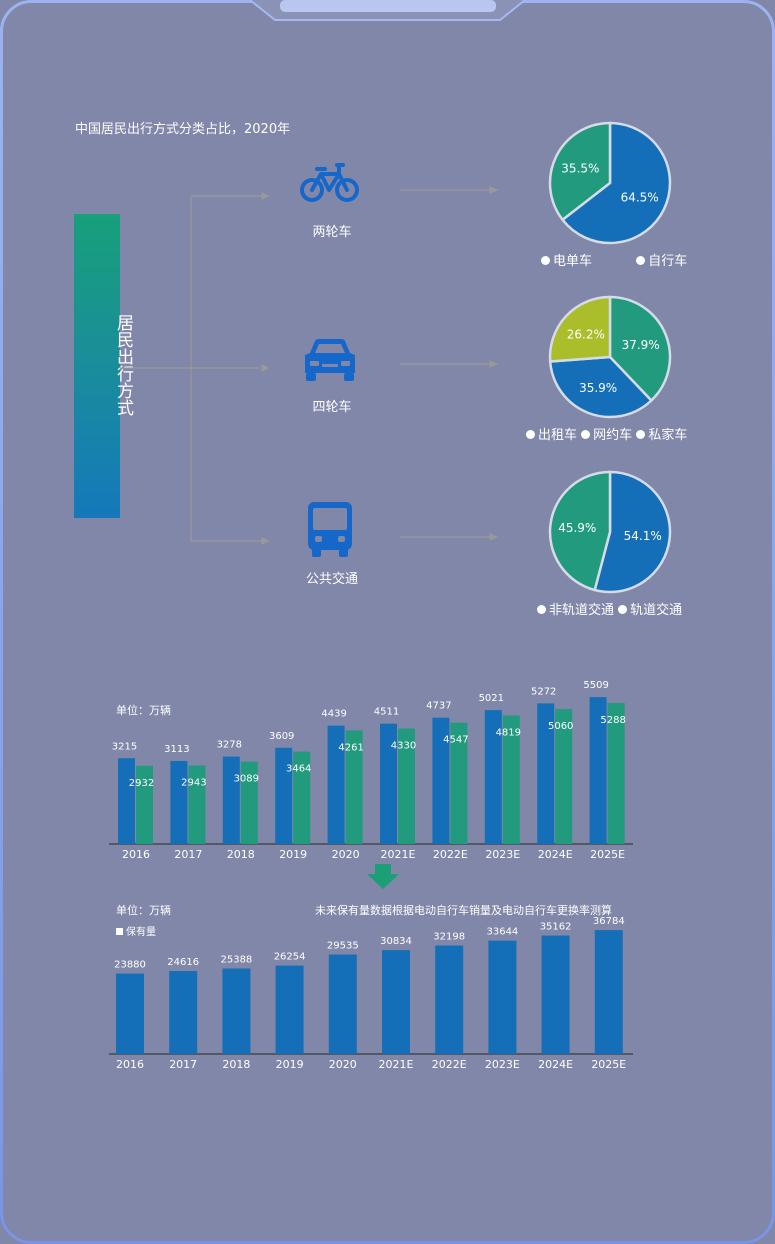 This screenshot has width=775, height=1244. What do you see at coordinates (643, 536) in the screenshot?
I see `pie-slice-label: 54.1%` at bounding box center [643, 536].